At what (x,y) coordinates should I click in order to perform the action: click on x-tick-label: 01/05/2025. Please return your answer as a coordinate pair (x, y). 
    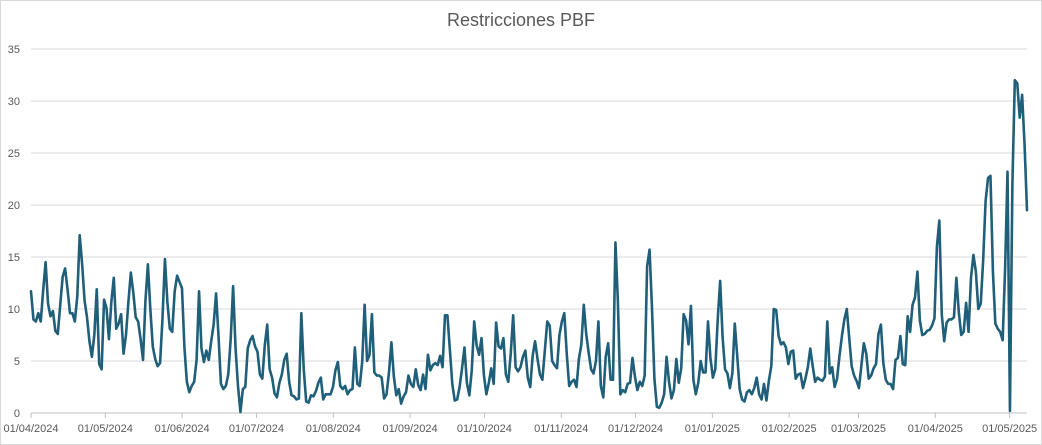
    Looking at the image, I should click on (1009, 429).